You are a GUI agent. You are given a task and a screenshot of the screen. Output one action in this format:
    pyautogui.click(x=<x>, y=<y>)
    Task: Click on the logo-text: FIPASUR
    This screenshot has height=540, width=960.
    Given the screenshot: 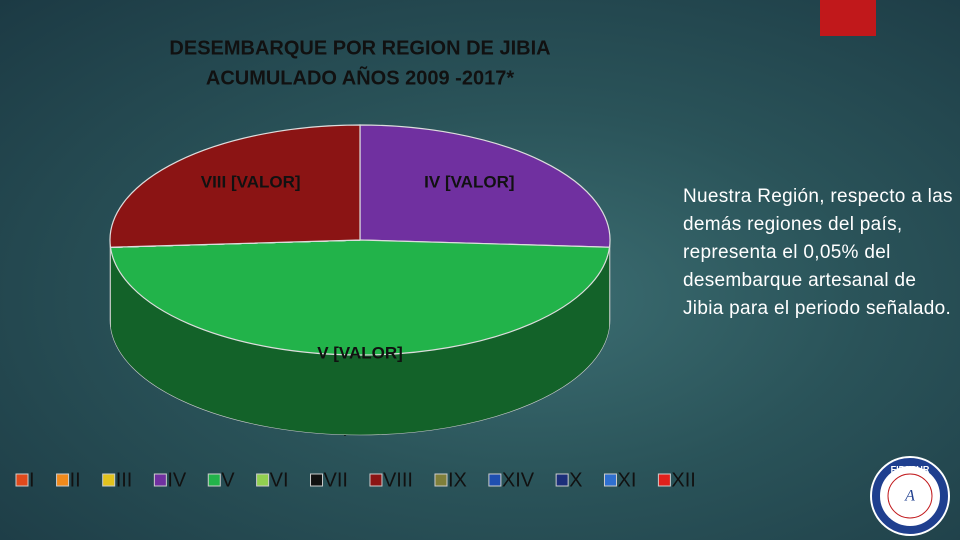 What is the action you would take?
    pyautogui.click(x=910, y=469)
    